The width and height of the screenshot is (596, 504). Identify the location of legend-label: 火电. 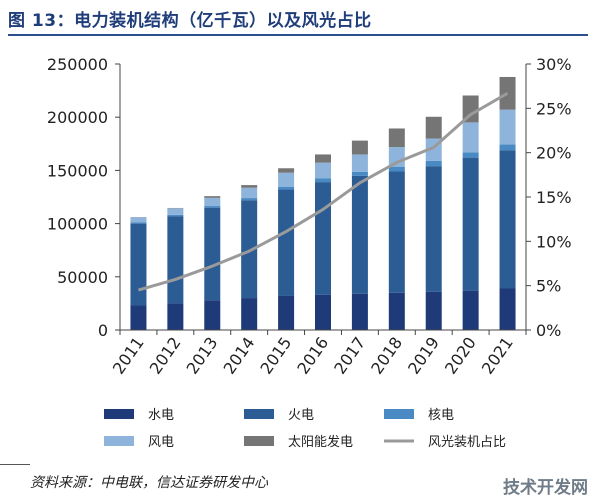
(301, 415).